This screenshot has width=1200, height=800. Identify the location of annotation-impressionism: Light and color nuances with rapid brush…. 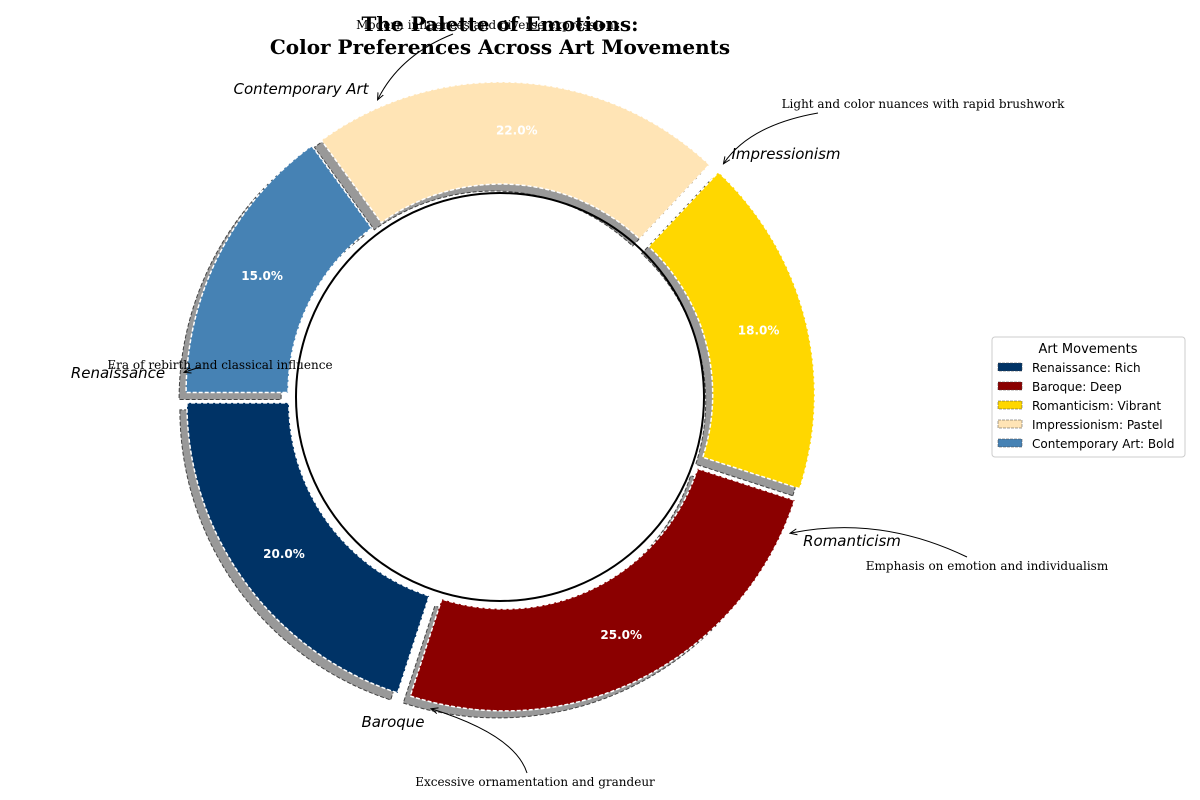
(924, 104).